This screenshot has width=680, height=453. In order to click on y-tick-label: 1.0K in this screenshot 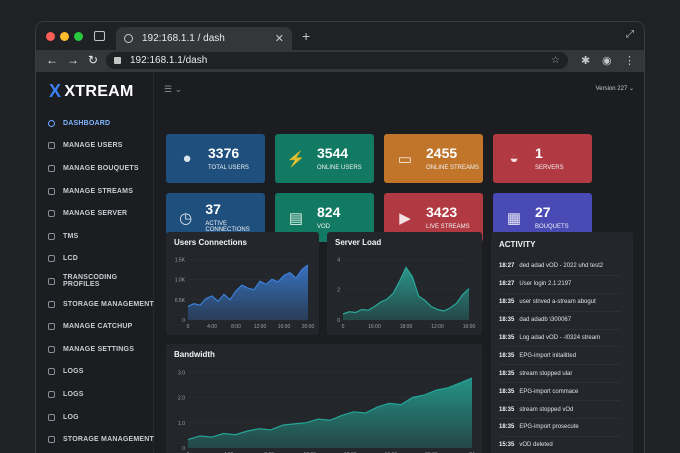, I will do `click(180, 281)`.